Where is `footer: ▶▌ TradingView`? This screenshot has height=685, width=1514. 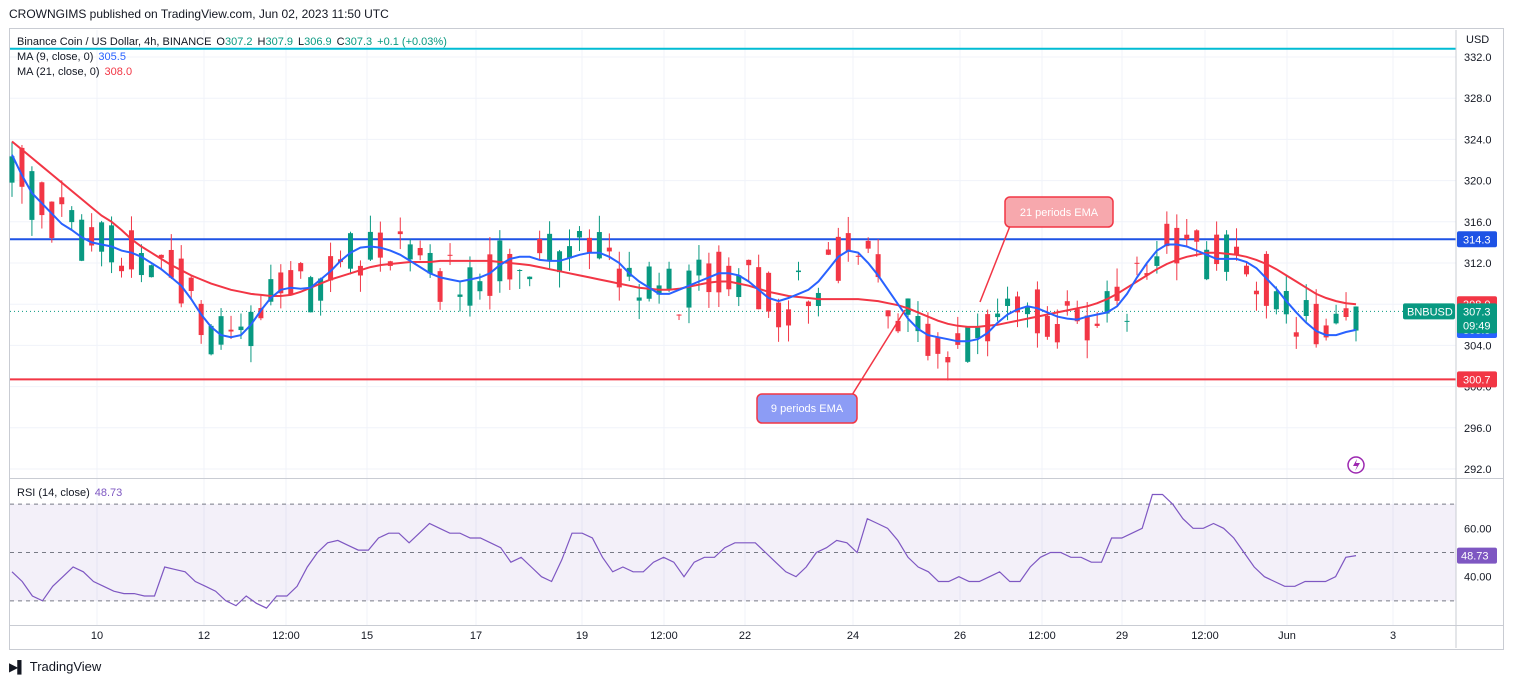 footer: ▶▌ TradingView is located at coordinates (55, 666).